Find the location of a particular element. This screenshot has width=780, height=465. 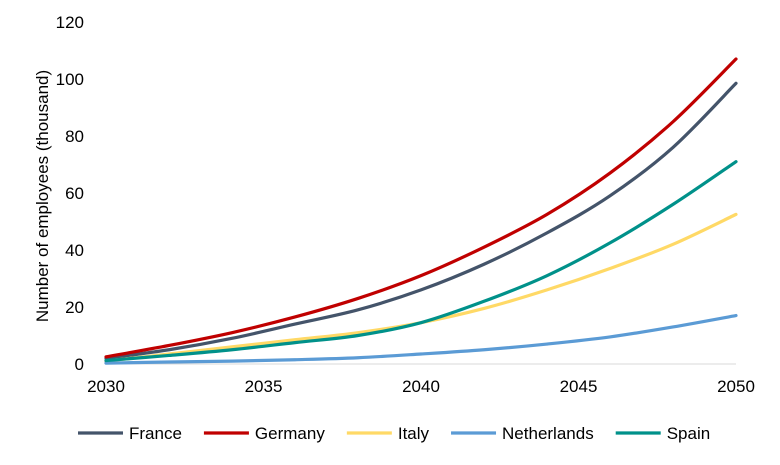

y-tick-label: 120 is located at coordinates (70, 22).